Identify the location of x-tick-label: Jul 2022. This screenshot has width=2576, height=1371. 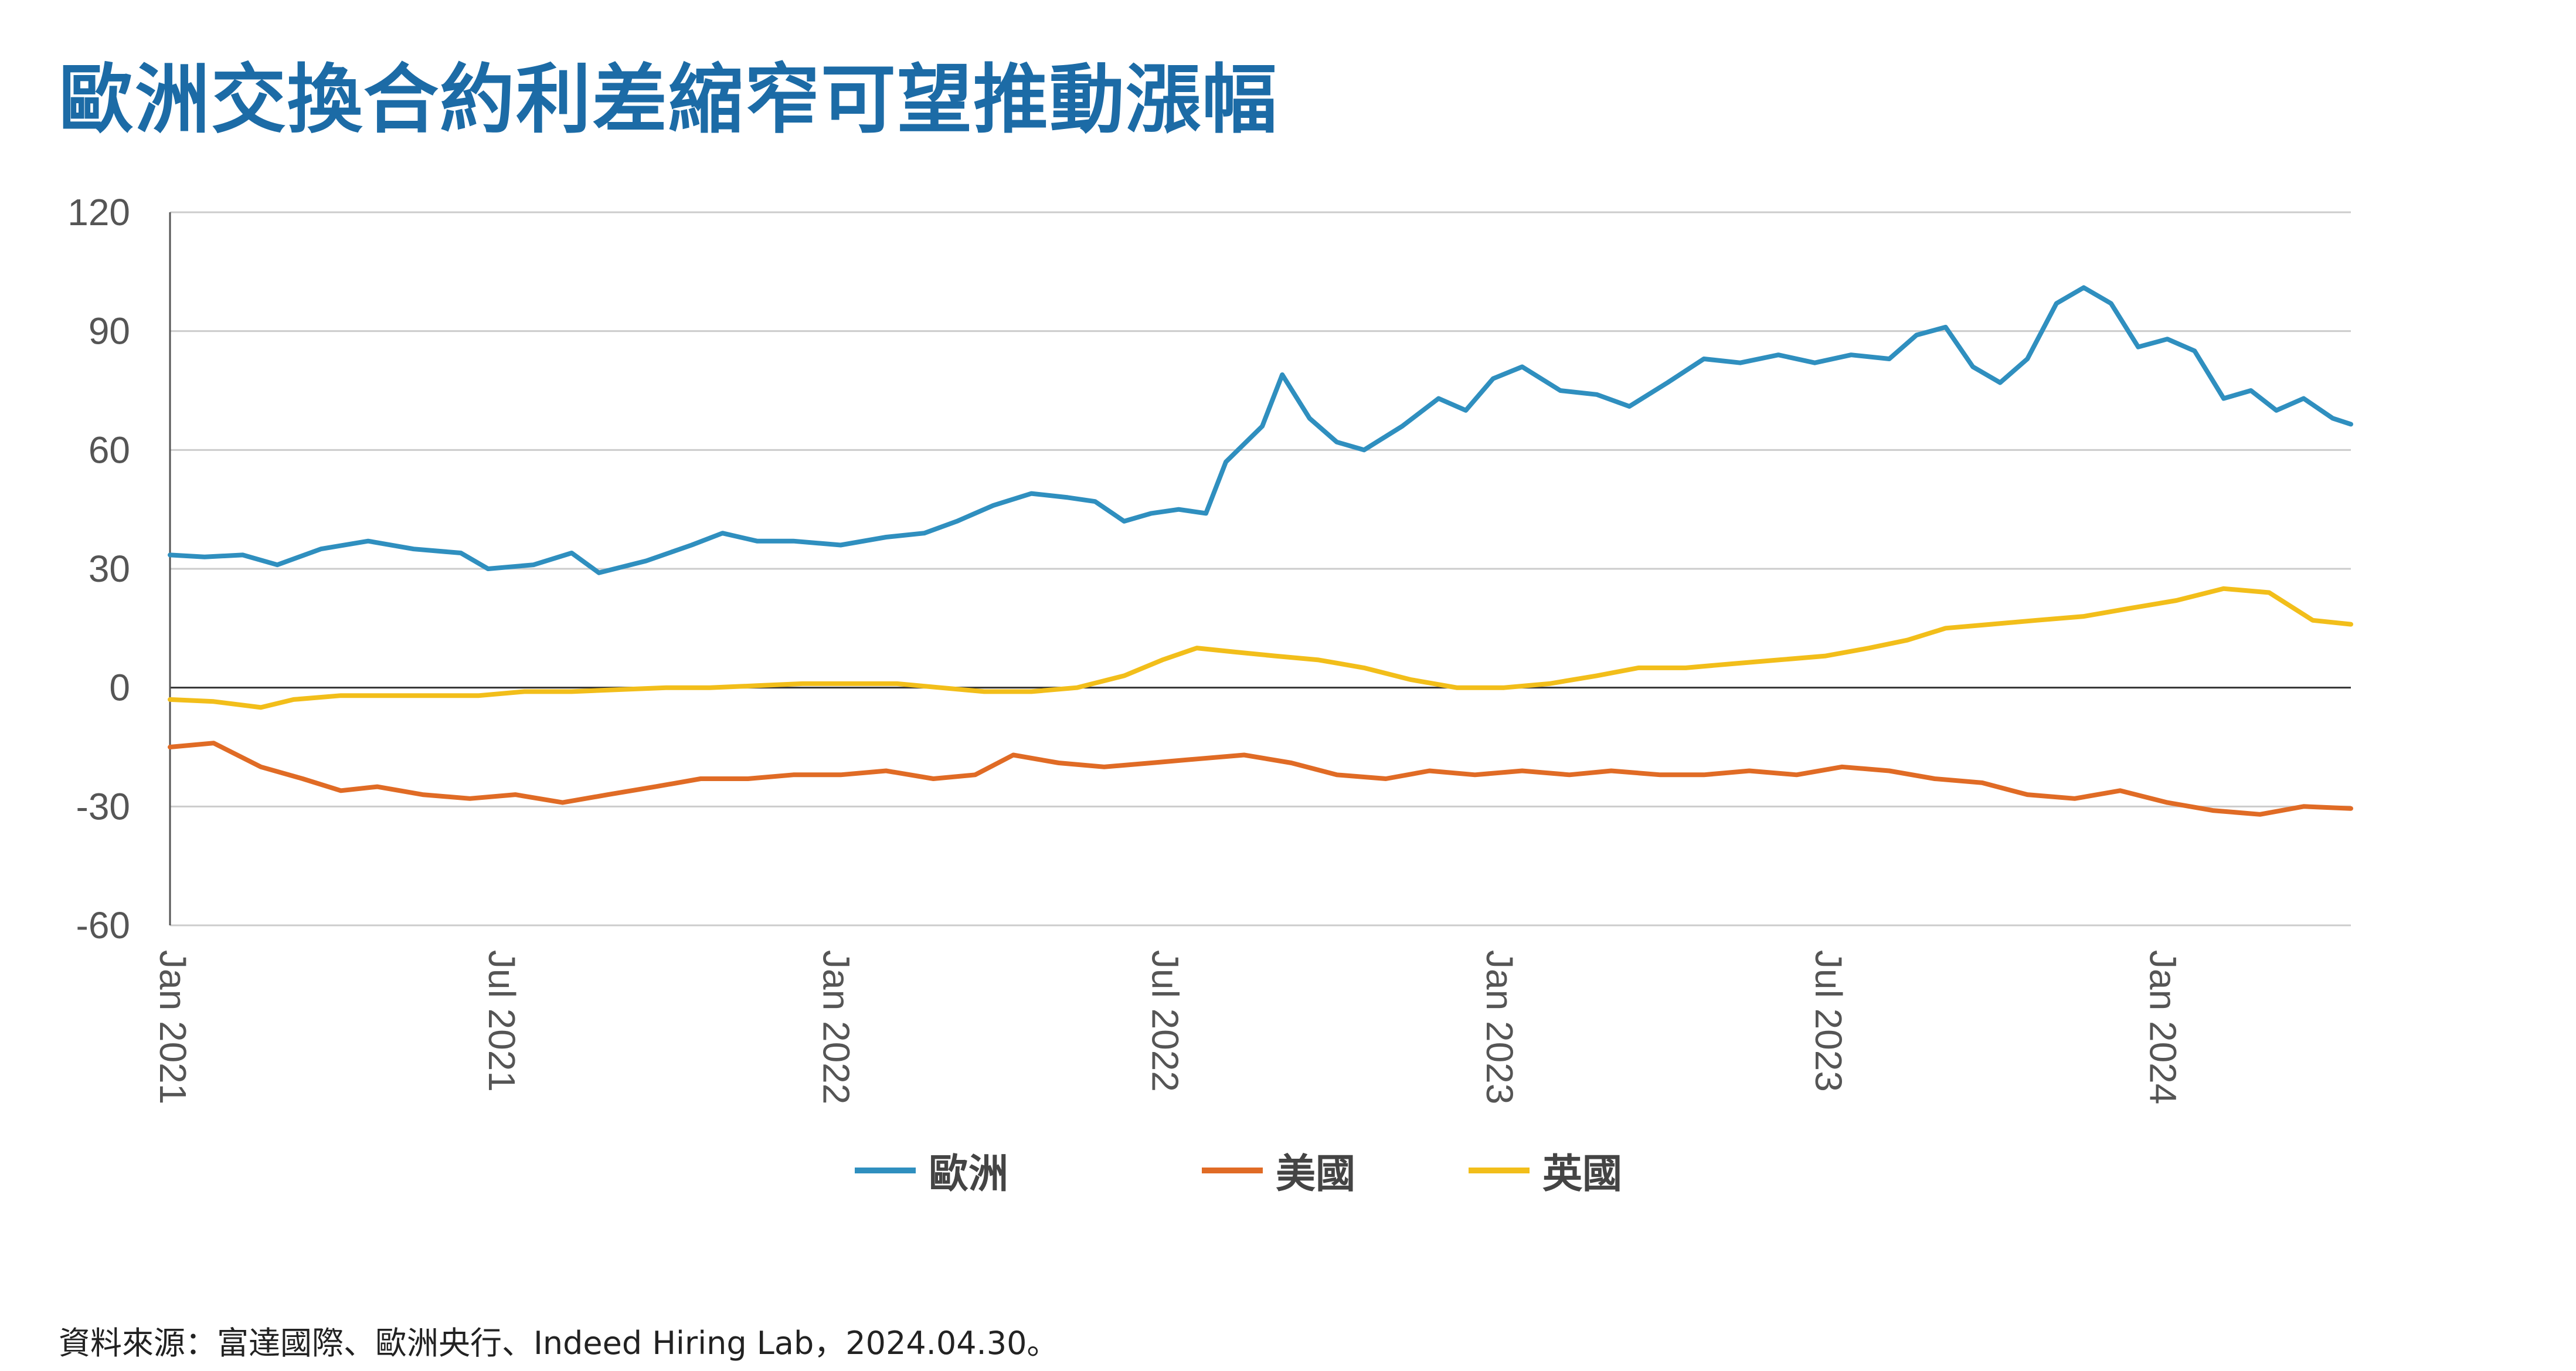
(1166, 1021).